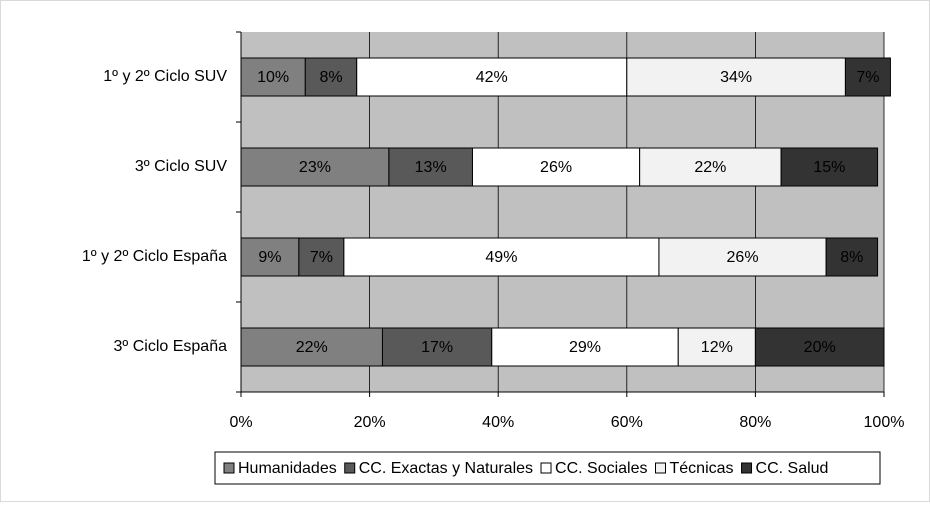 Image resolution: width=930 pixels, height=507 pixels. I want to click on data-label: 10%, so click(273, 77).